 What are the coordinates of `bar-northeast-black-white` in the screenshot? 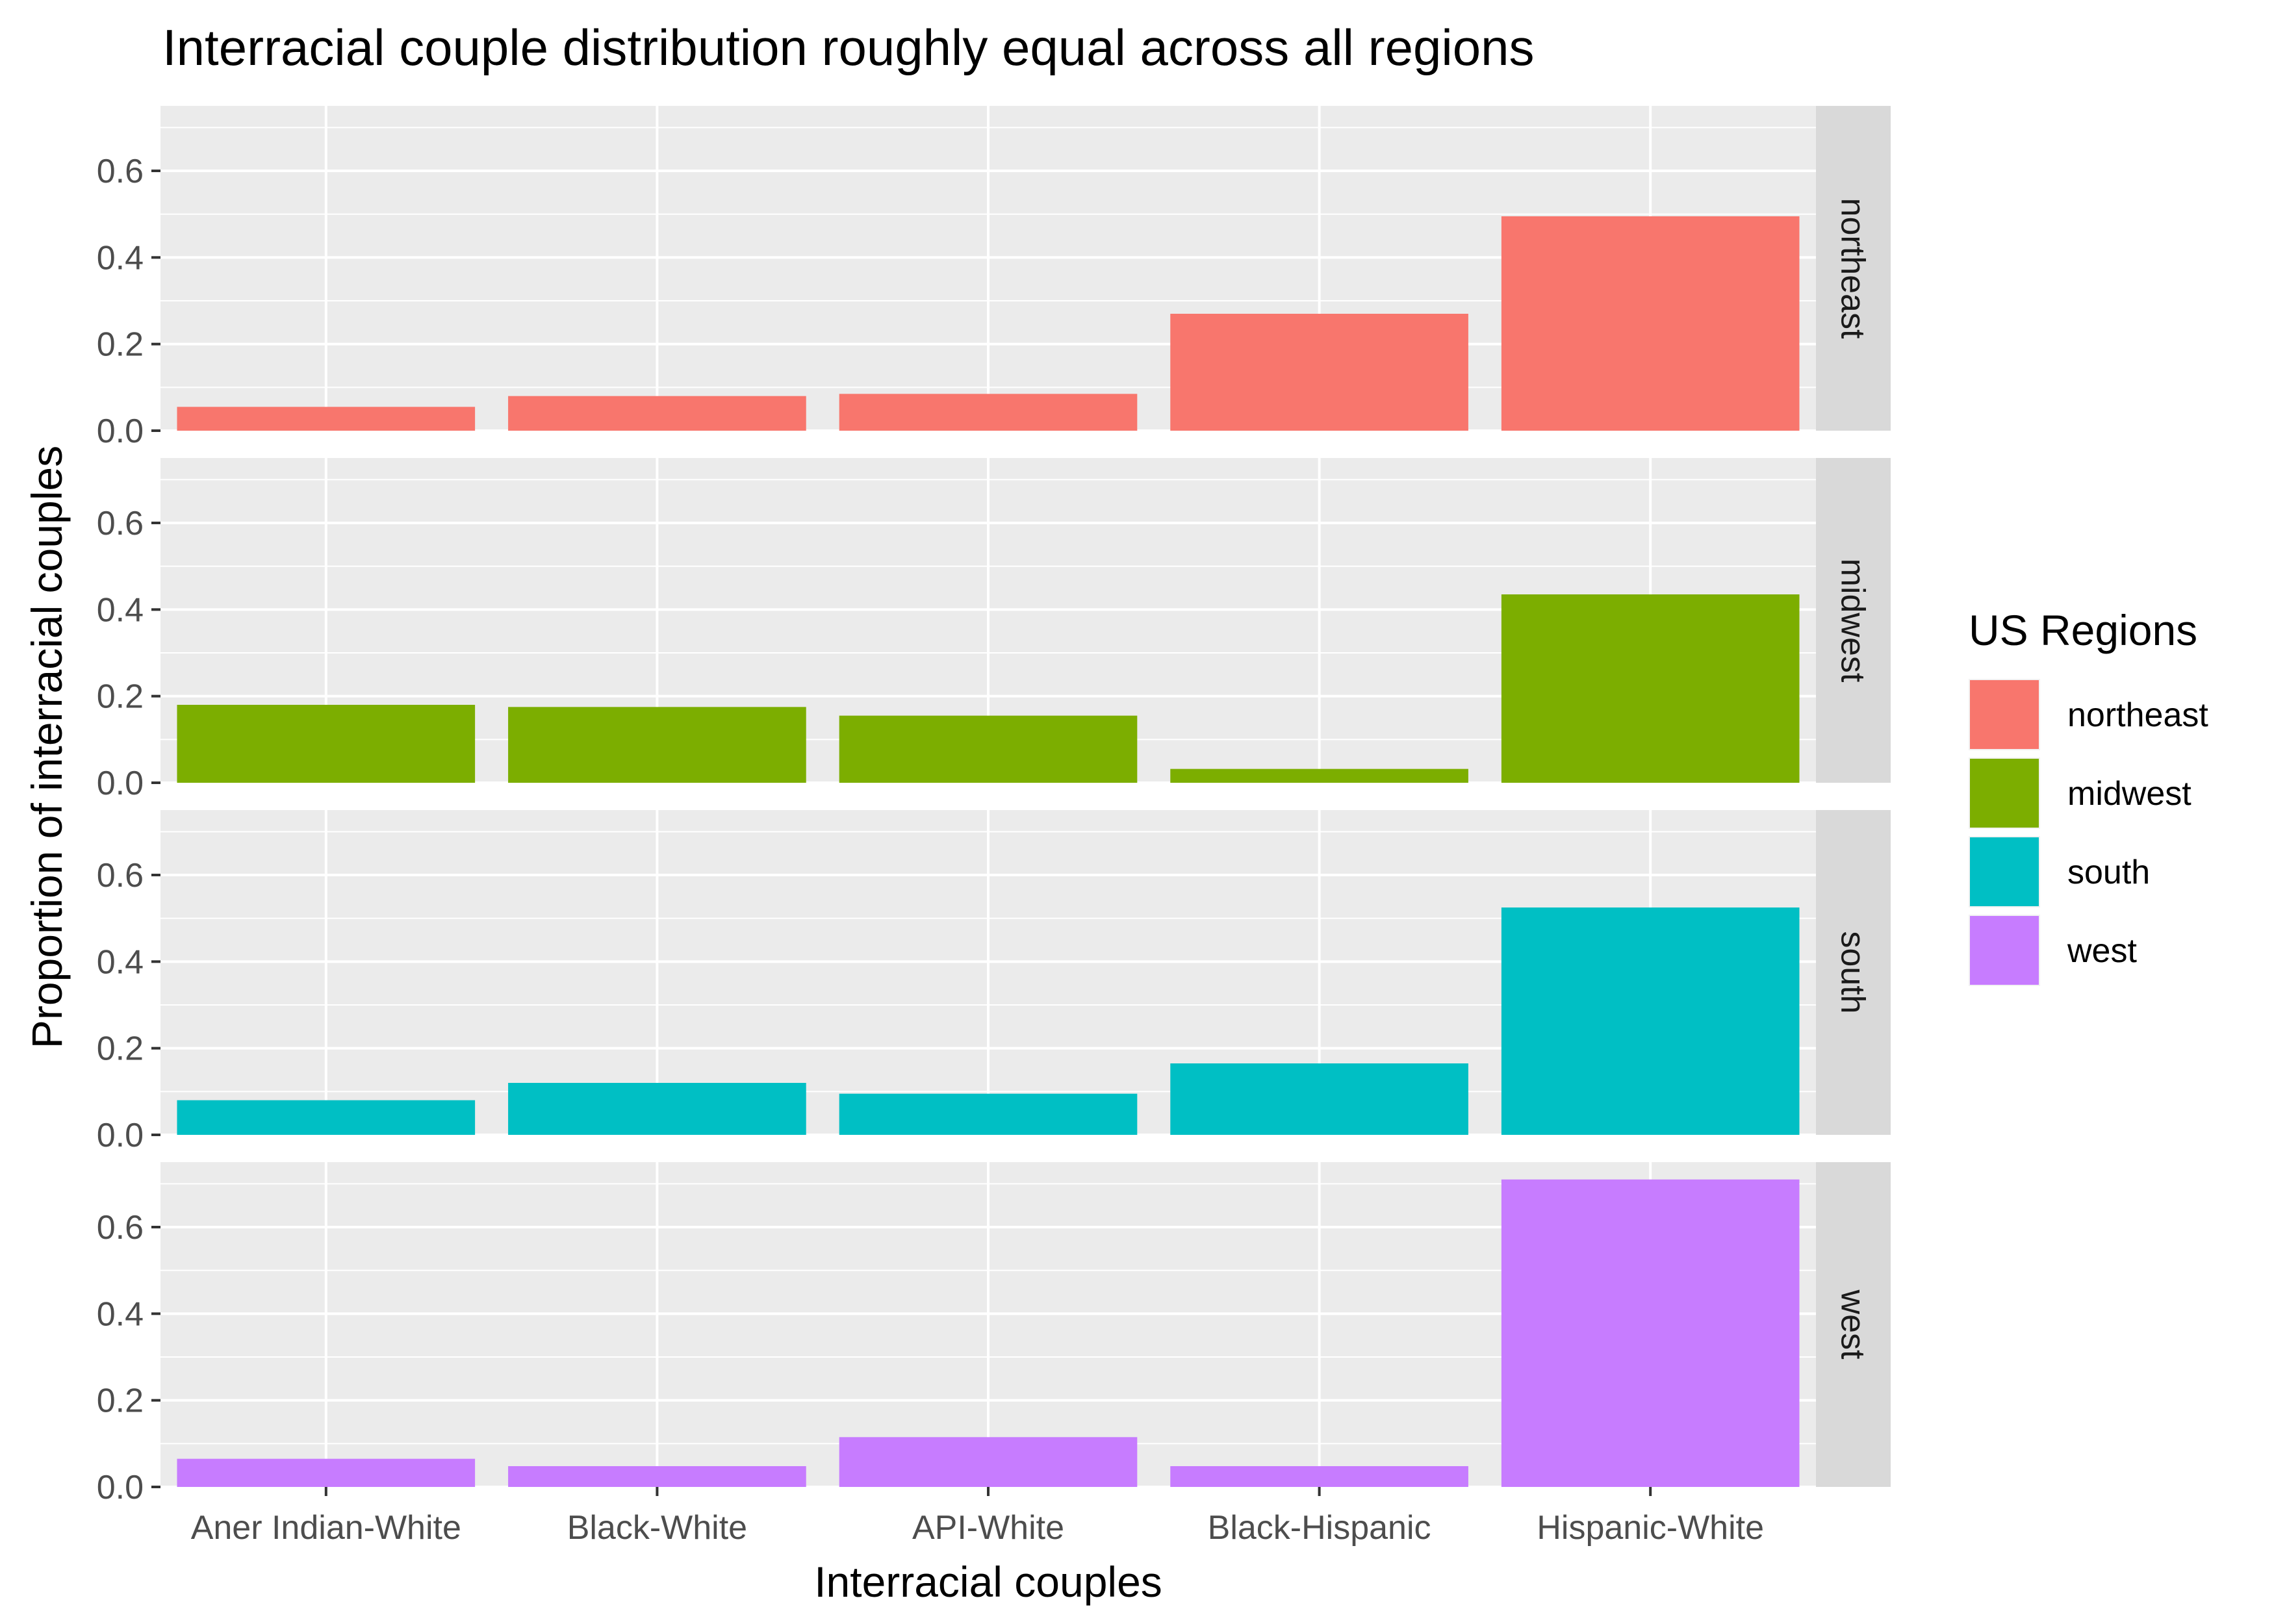 It's located at (657, 413).